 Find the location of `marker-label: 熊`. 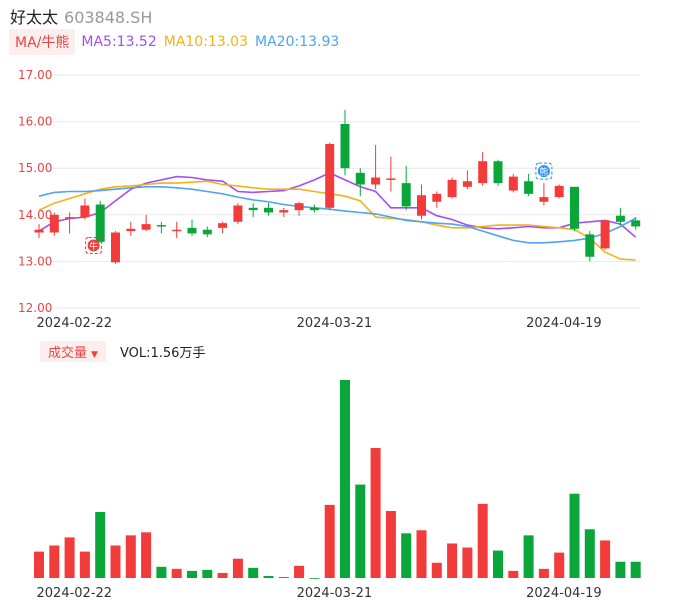

marker-label: 熊 is located at coordinates (543, 172).